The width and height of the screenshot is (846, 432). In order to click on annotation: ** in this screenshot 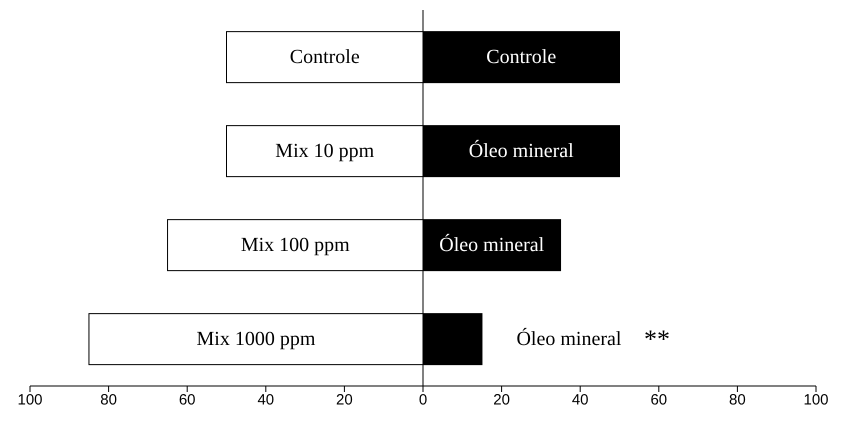, I will do `click(657, 339)`.